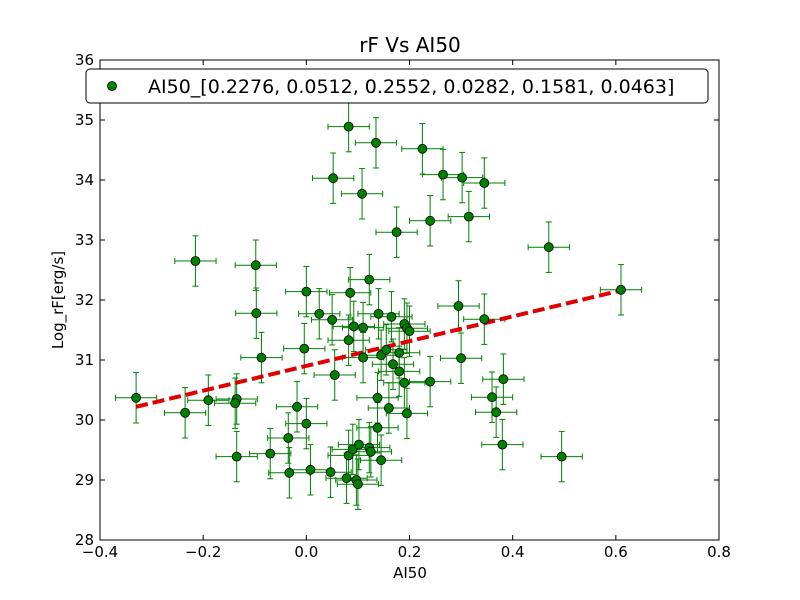 This screenshot has height=600, width=800. What do you see at coordinates (84, 240) in the screenshot?
I see `y-tick-label: 33` at bounding box center [84, 240].